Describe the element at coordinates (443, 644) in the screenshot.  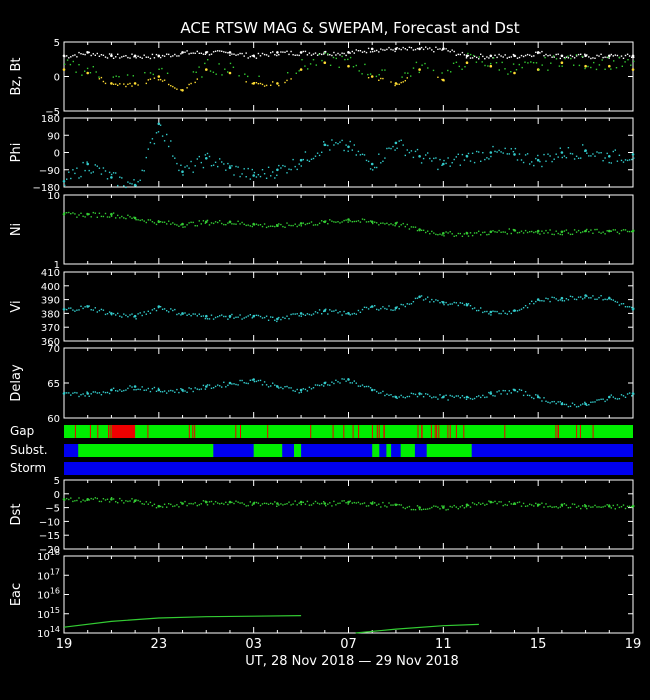
I see `x-tick-label: 11` at that location.